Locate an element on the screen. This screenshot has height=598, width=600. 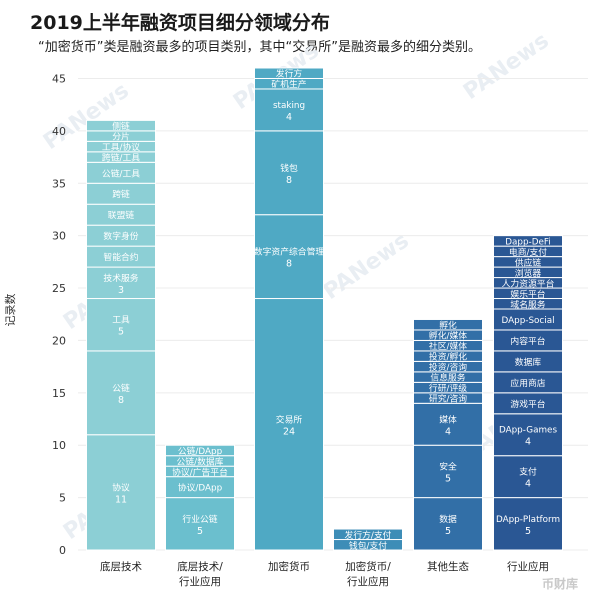
x-tick-label: 其他生态 is located at coordinates (448, 566).